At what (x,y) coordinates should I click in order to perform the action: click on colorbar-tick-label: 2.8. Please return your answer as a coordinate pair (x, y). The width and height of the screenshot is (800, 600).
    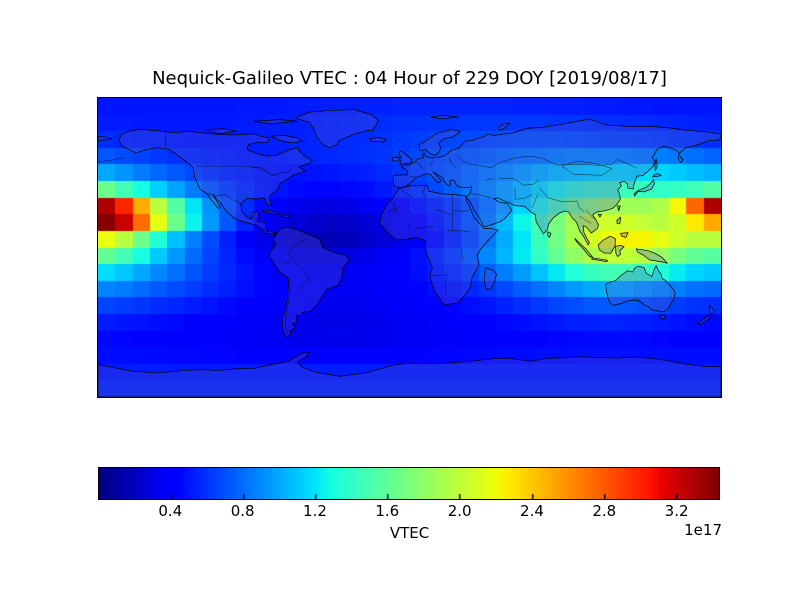
    Looking at the image, I should click on (604, 511).